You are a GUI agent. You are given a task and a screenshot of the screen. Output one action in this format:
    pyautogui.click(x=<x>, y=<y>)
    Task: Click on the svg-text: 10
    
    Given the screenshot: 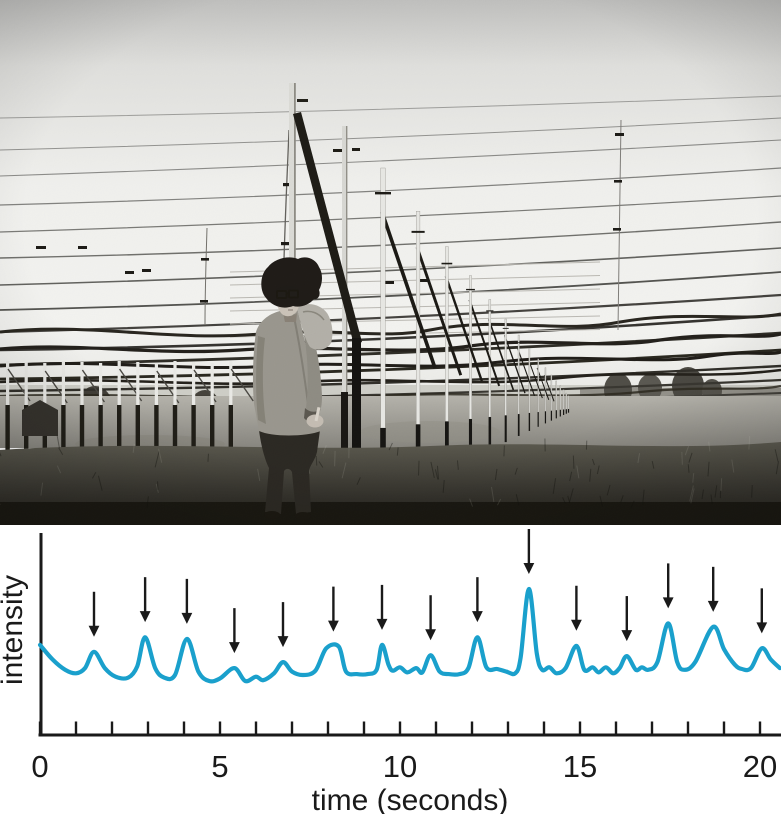 What is the action you would take?
    pyautogui.click(x=400, y=766)
    